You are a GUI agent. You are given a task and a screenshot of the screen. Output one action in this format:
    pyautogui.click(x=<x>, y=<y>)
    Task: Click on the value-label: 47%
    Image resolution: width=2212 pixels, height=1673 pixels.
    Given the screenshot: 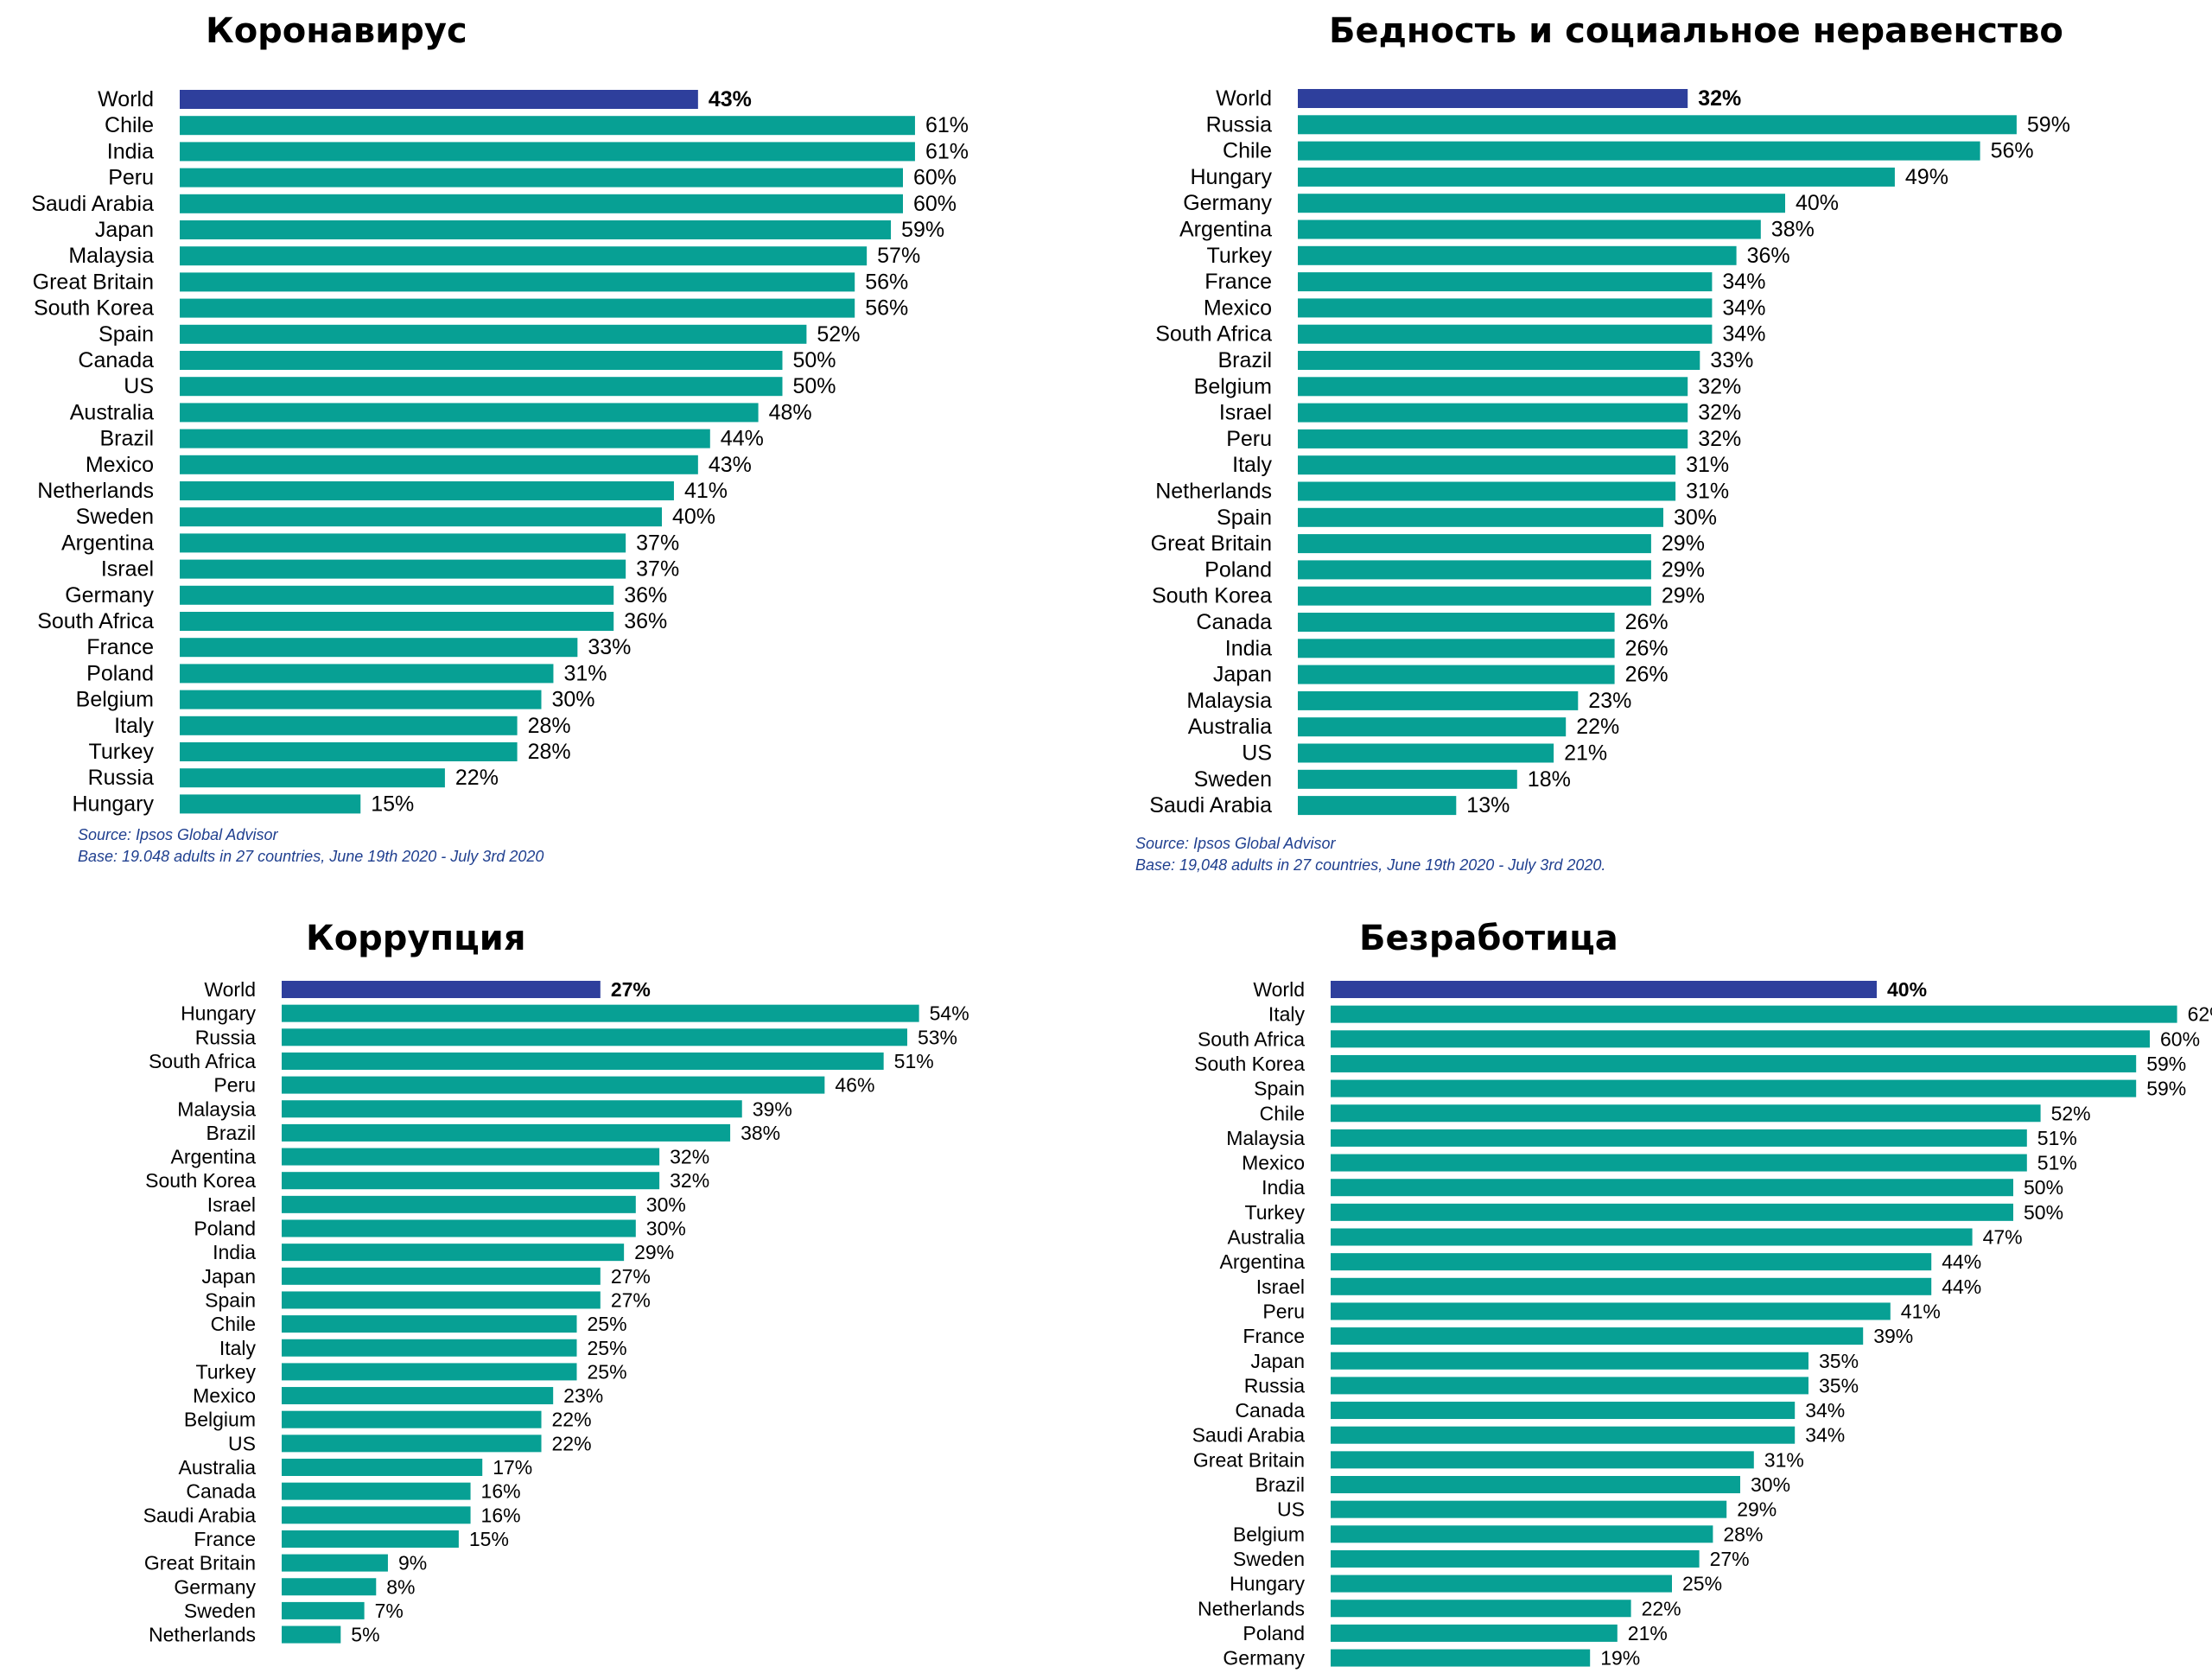 What is the action you would take?
    pyautogui.click(x=2003, y=1237)
    